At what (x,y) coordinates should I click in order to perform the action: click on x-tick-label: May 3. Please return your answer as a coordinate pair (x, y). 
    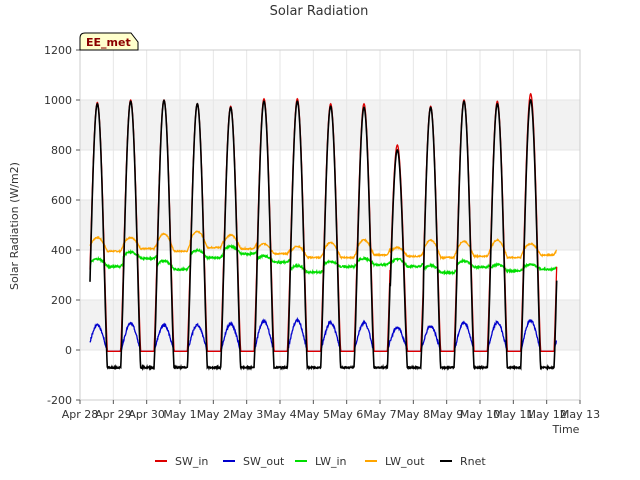
    Looking at the image, I should click on (246, 414).